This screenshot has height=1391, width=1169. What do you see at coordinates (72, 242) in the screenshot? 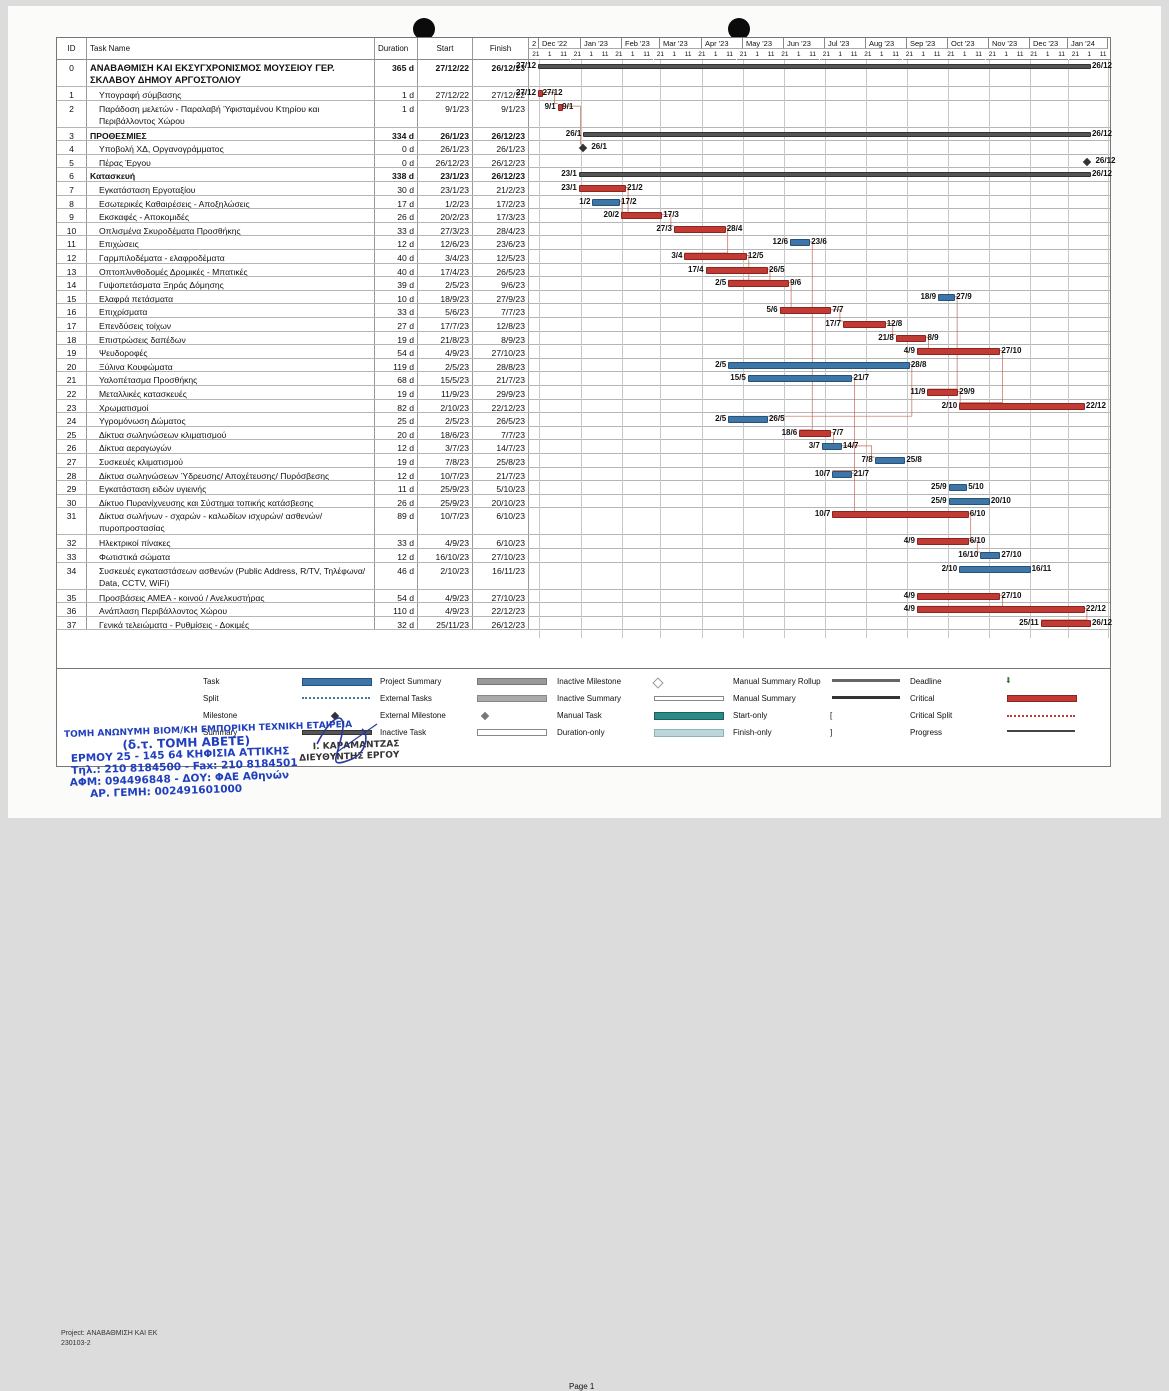
I see `task-id: 11` at bounding box center [72, 242].